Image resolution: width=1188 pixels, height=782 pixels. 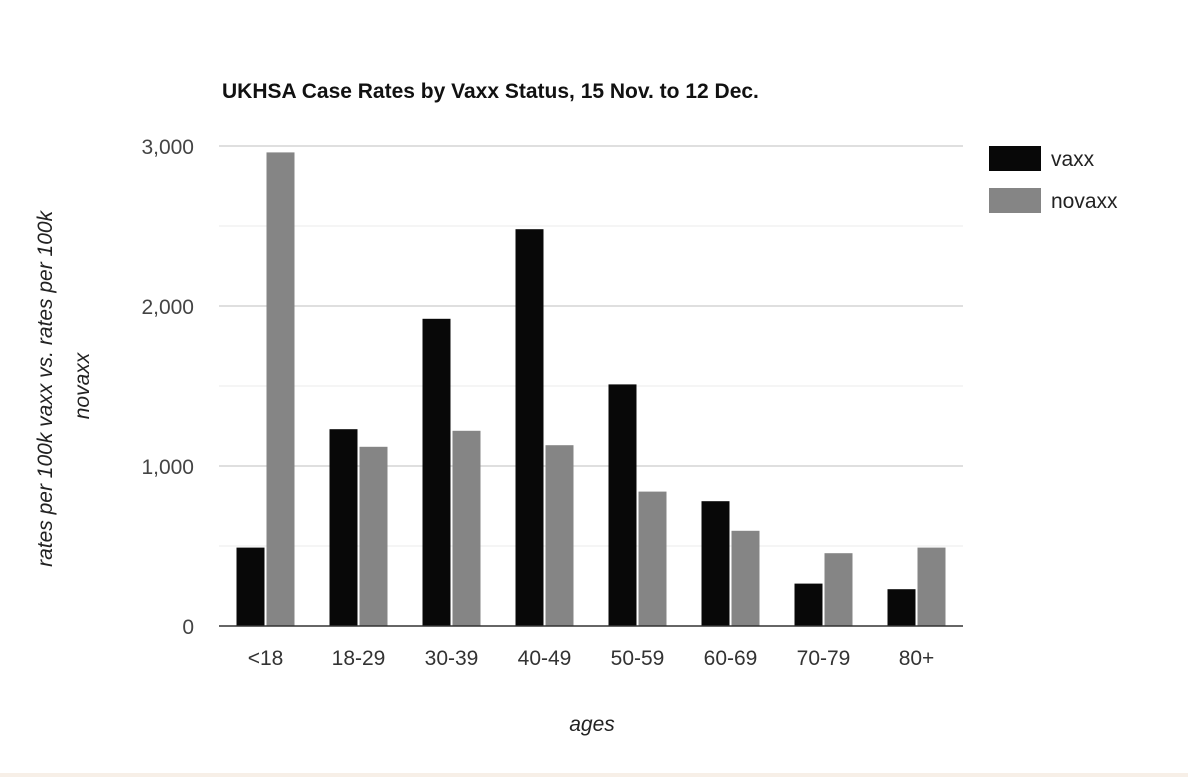 What do you see at coordinates (167, 387) in the screenshot?
I see `y-axis-tick-labels: 0 1,000 2,000 3,000` at bounding box center [167, 387].